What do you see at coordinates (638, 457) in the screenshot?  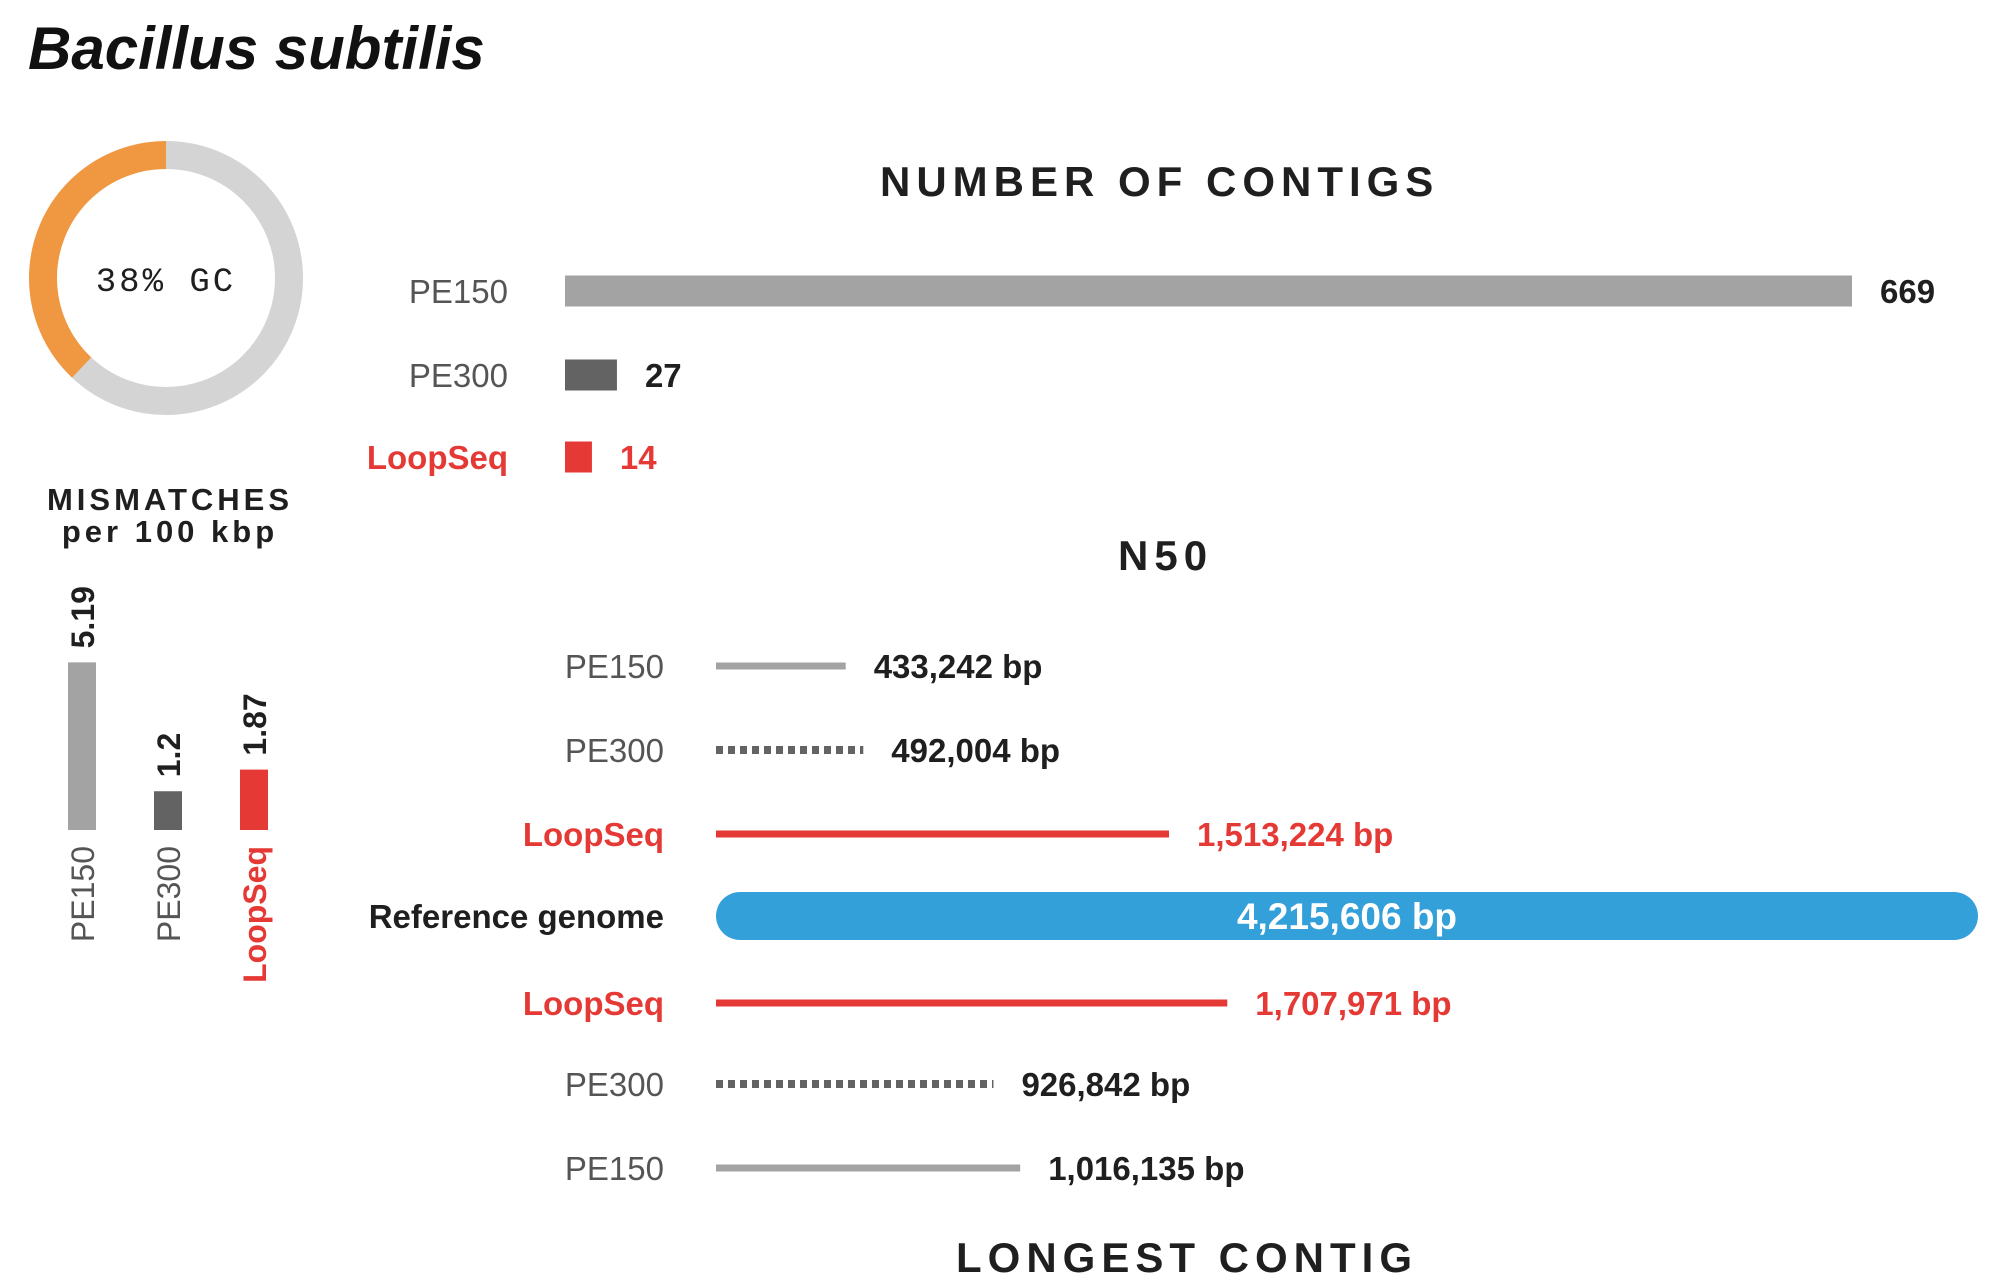 I see `contig-value-label: 14` at bounding box center [638, 457].